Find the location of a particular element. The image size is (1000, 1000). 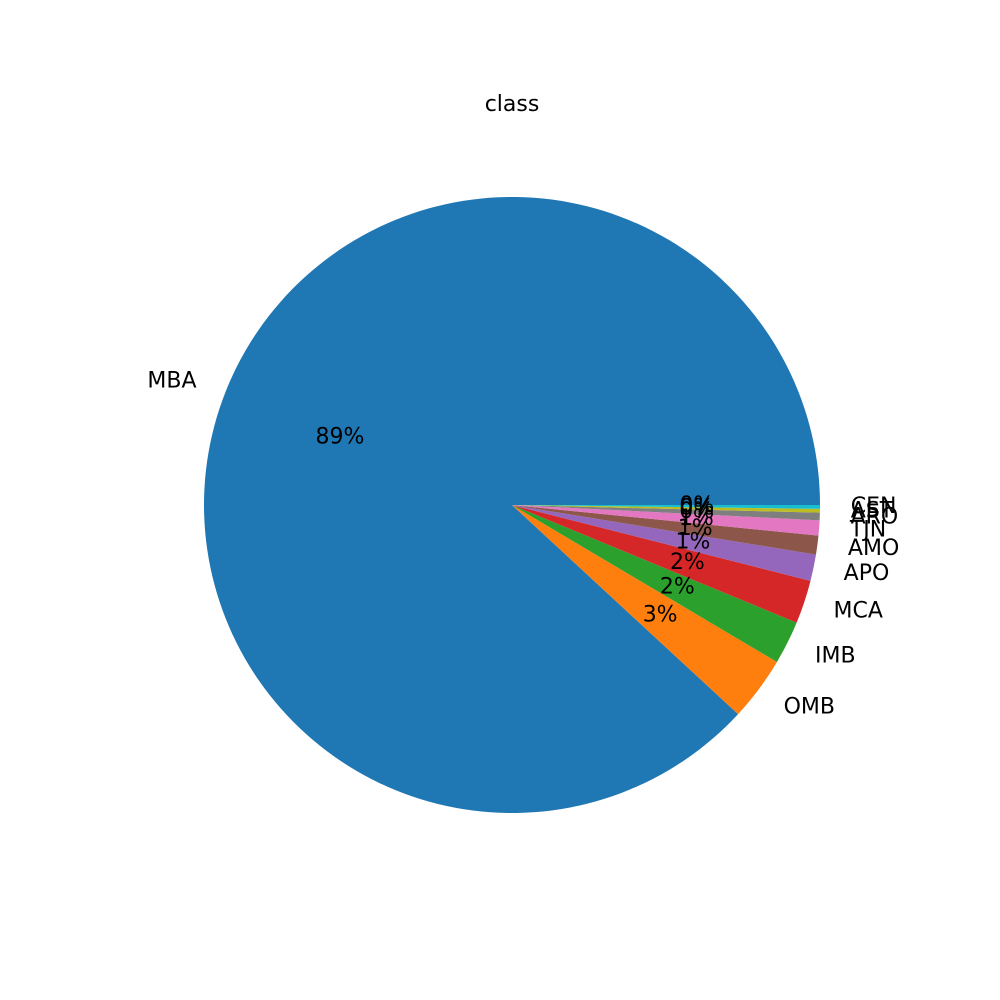

slice-label-aro: ARO is located at coordinates (875, 517).